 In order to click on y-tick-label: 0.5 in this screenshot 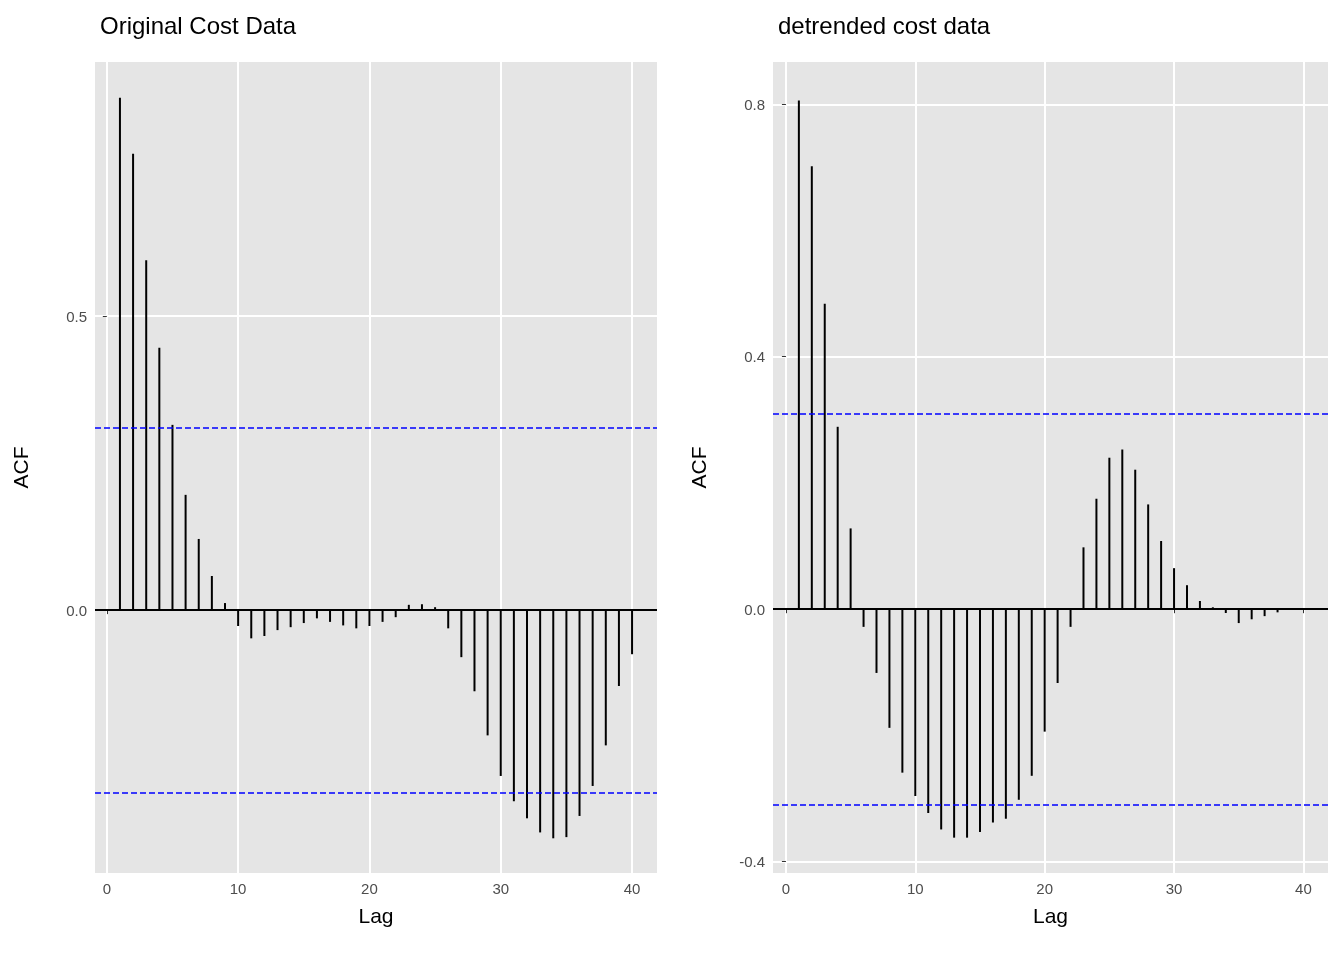, I will do `click(76, 316)`.